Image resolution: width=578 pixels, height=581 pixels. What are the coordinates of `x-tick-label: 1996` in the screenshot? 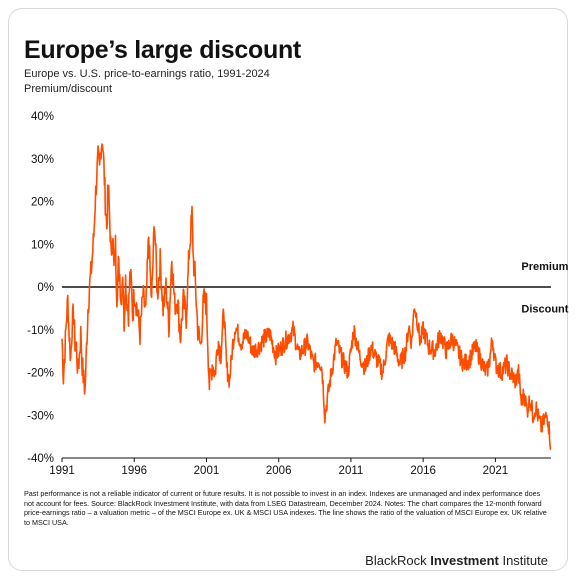 It's located at (134, 471).